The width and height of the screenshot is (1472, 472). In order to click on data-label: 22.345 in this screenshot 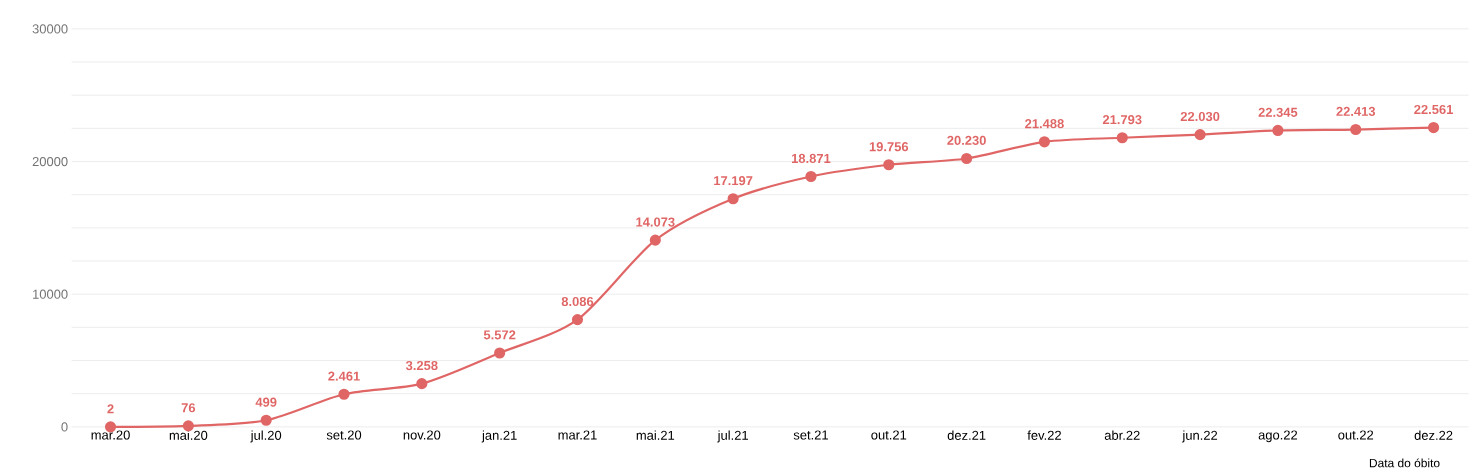, I will do `click(1278, 112)`.